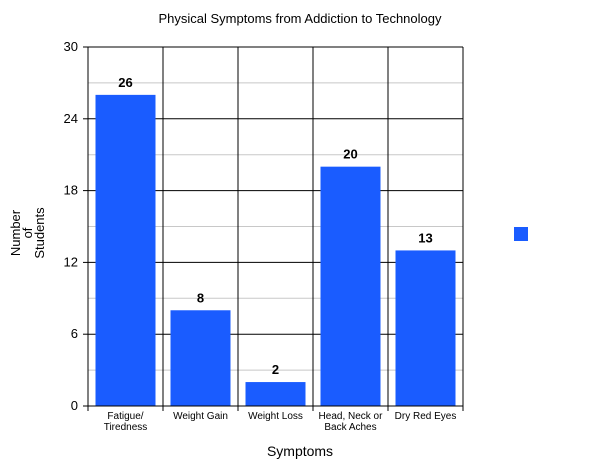  Describe the element at coordinates (15, 232) in the screenshot. I see `y-axis-label-line: Number` at that location.